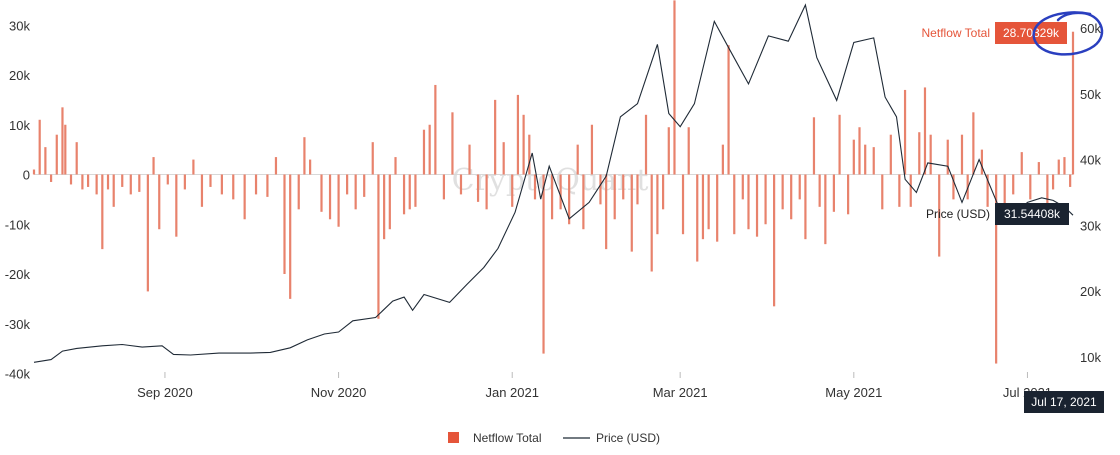  What do you see at coordinates (26, 175) in the screenshot?
I see `left-tick-label: 0` at bounding box center [26, 175].